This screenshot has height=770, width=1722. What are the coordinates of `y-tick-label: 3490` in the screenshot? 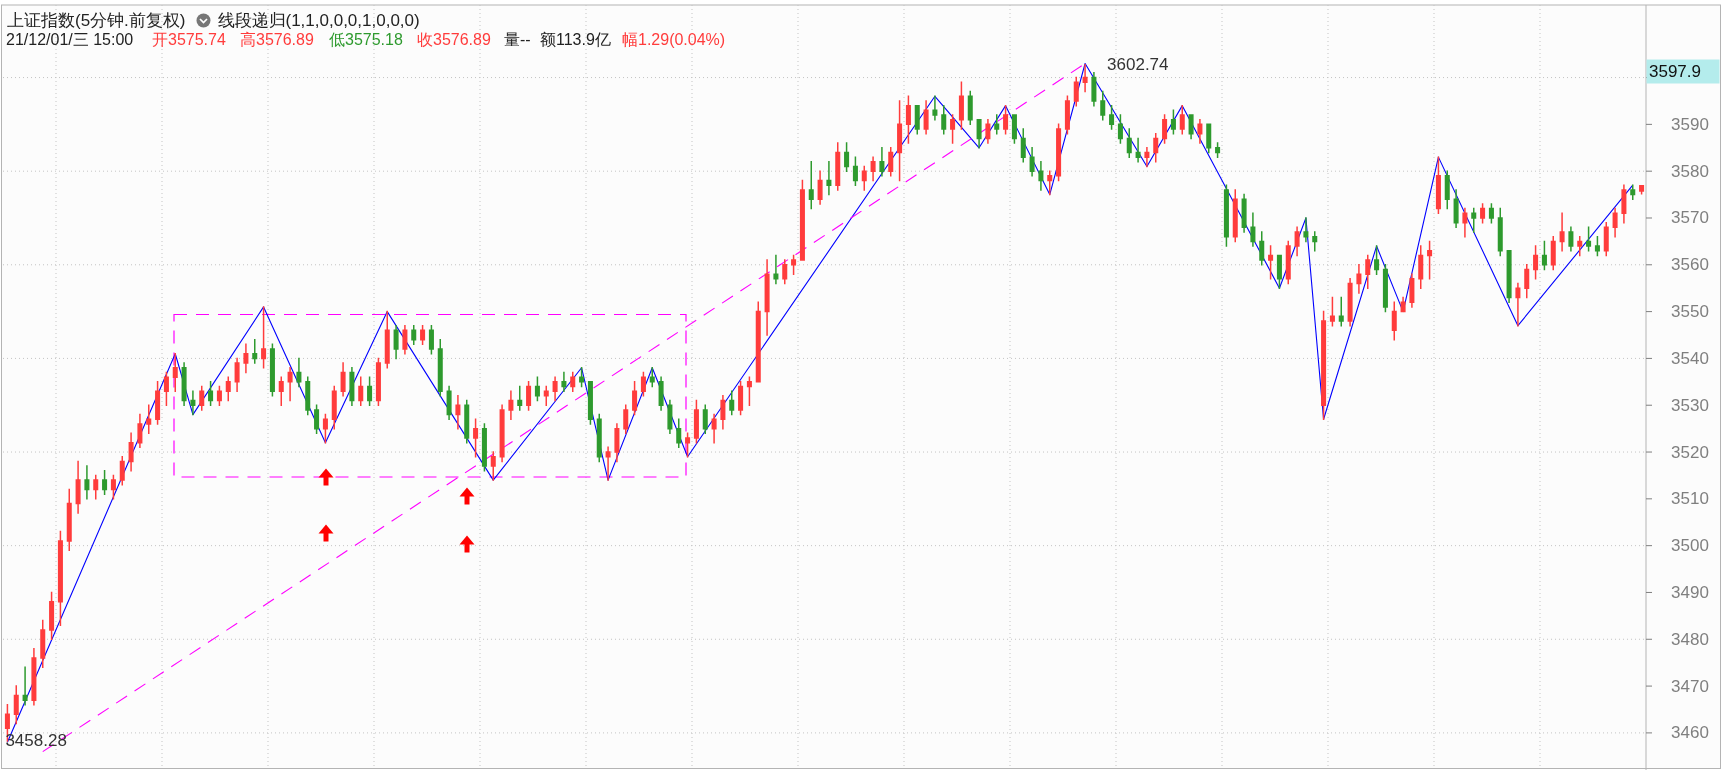 It's located at (1690, 592).